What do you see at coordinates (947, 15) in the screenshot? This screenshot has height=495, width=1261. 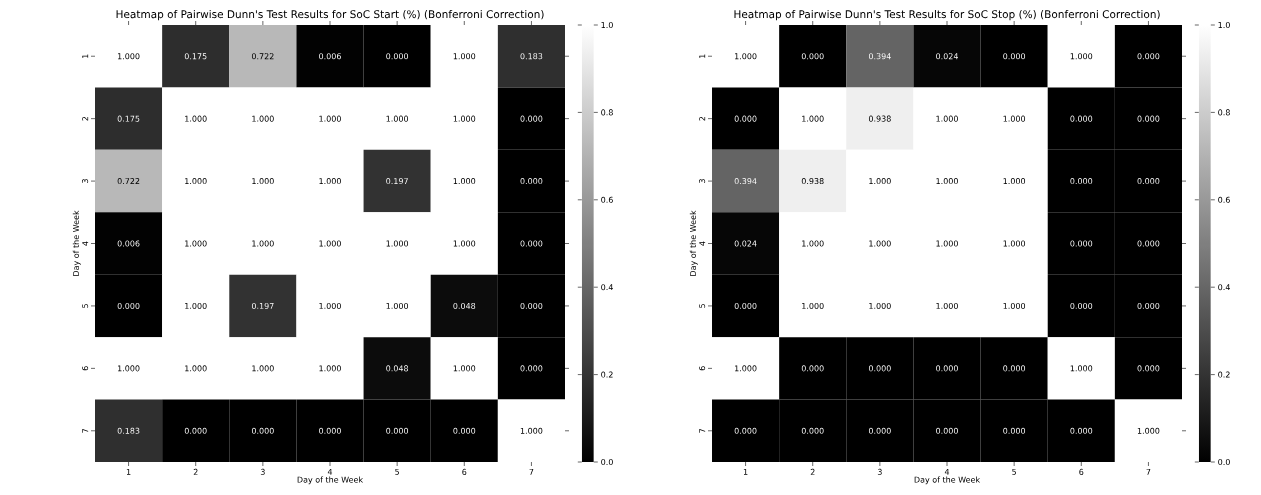 I see `chart-title: Heatmap of Pairwise Dunn's Test Results for SoC Stop (%) (Bonferroni Correction)` at bounding box center [947, 15].